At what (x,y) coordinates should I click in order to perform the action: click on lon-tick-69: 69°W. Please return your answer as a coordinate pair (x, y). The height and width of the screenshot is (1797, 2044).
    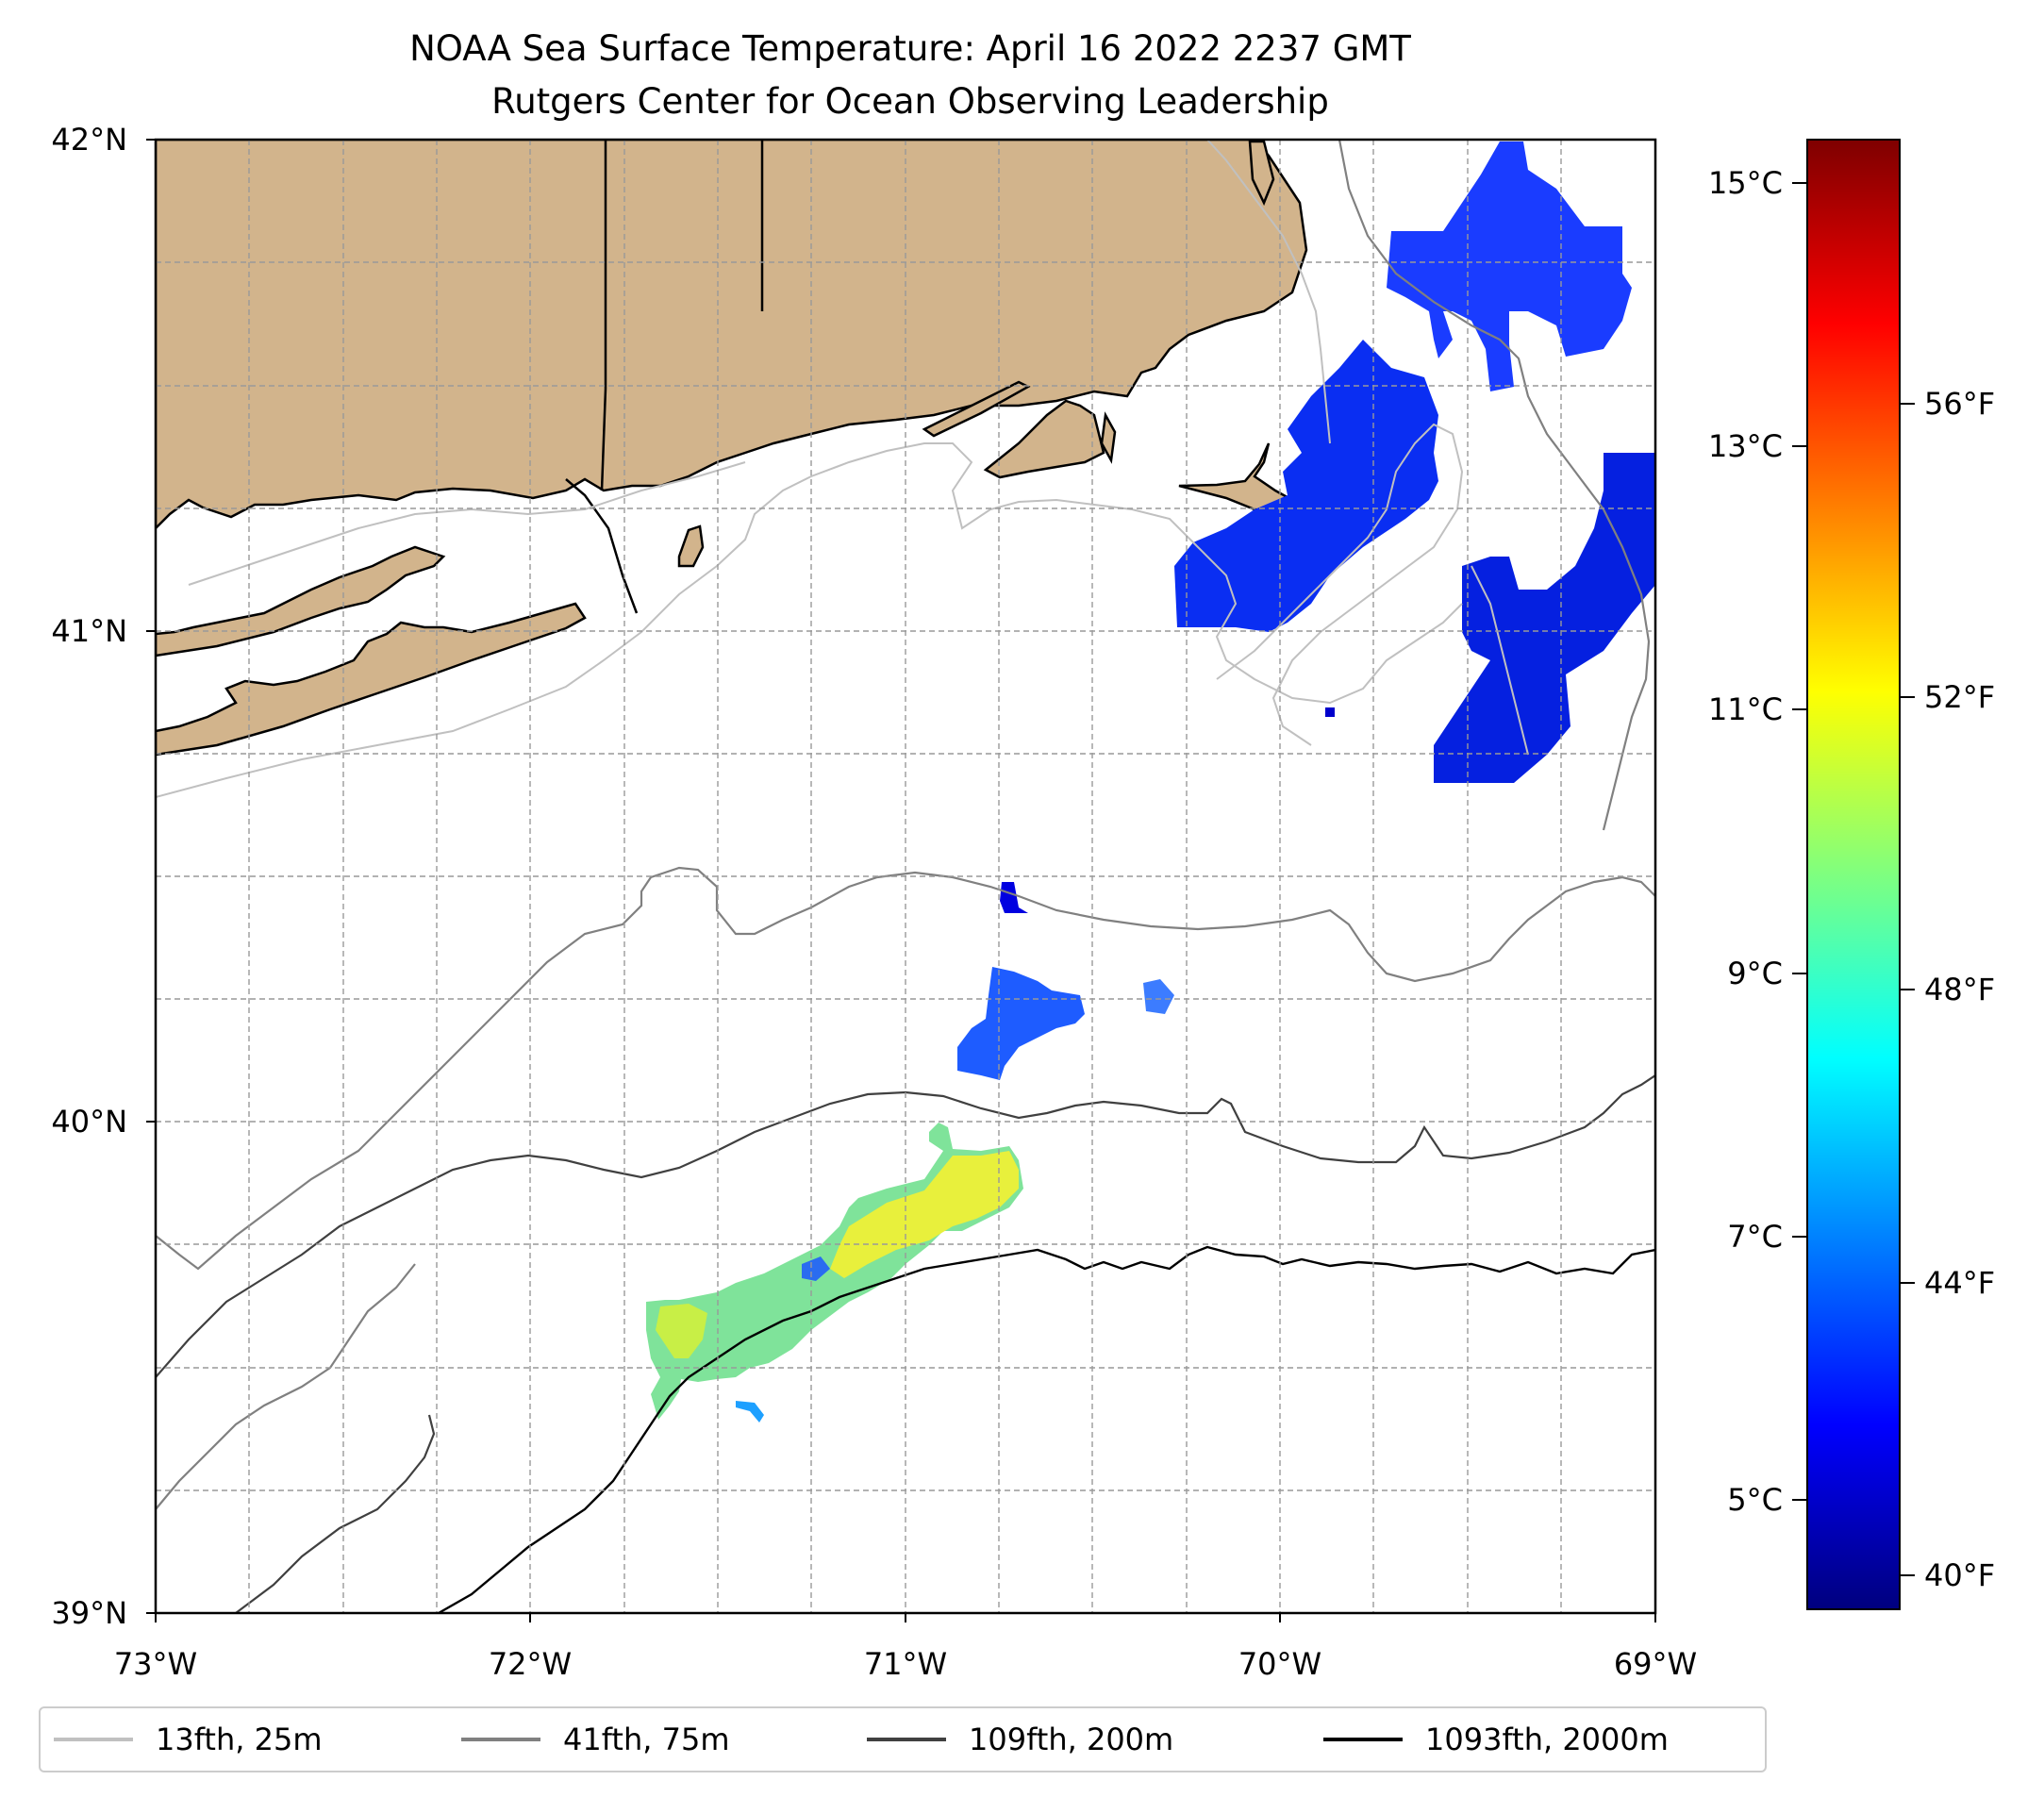
    Looking at the image, I should click on (1655, 1664).